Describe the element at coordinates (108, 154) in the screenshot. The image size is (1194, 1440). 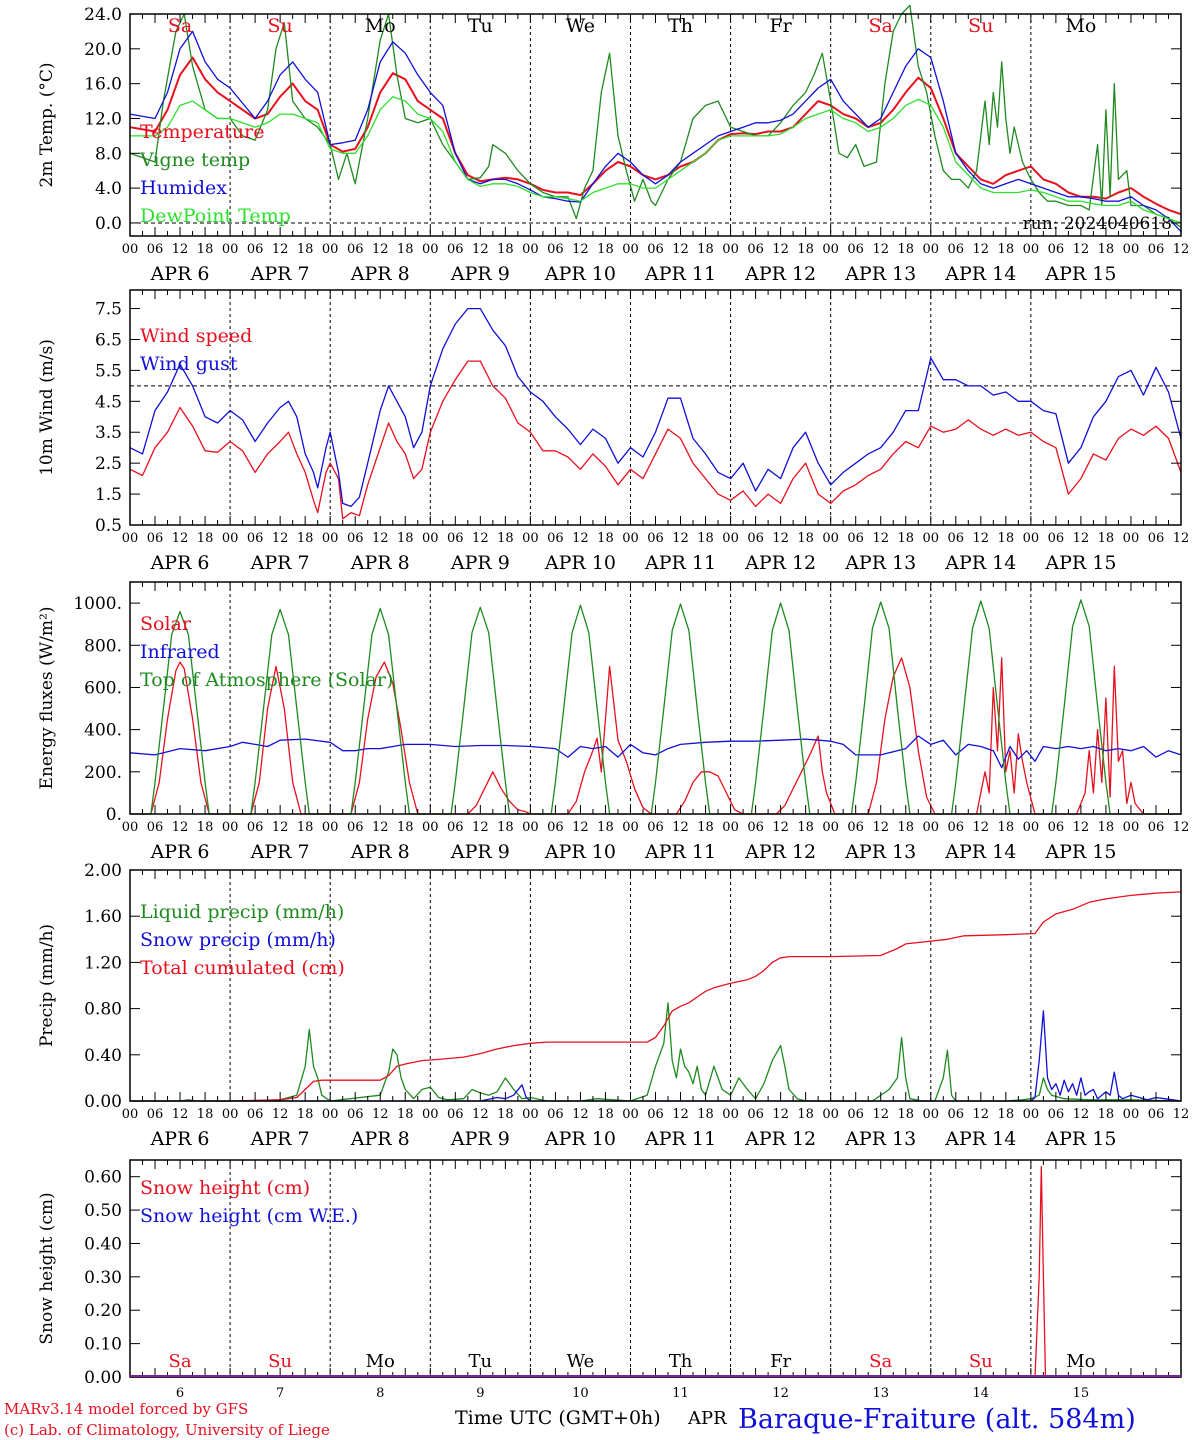
I see `y-tick-label: 8.0` at that location.